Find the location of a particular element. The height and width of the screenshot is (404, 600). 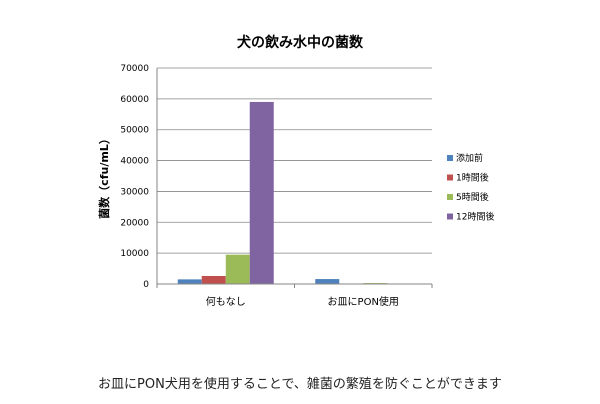

y-tick-label: 70000 is located at coordinates (134, 69).